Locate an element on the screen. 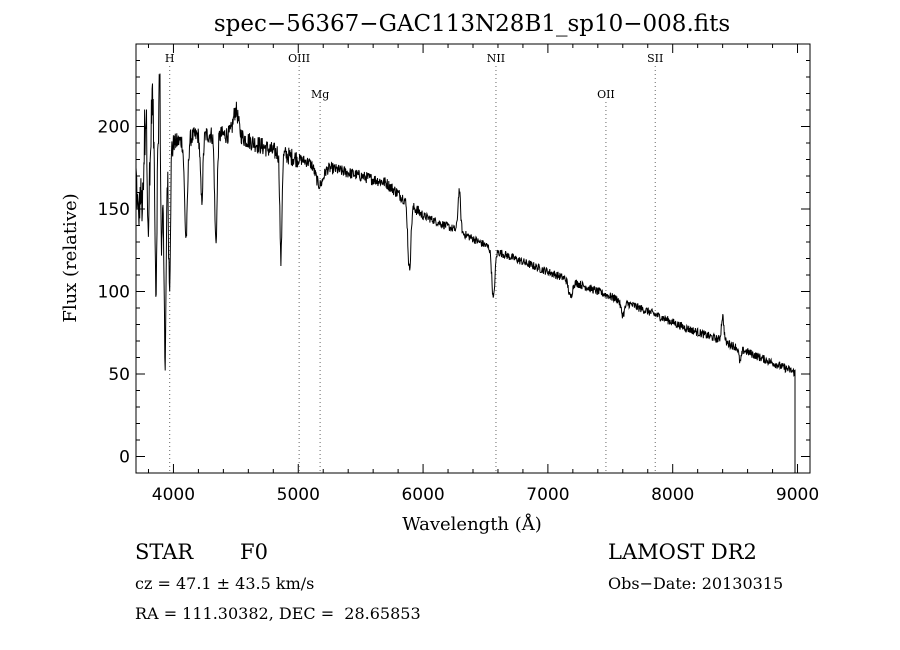  spectral-line-label: Mg is located at coordinates (320, 94).